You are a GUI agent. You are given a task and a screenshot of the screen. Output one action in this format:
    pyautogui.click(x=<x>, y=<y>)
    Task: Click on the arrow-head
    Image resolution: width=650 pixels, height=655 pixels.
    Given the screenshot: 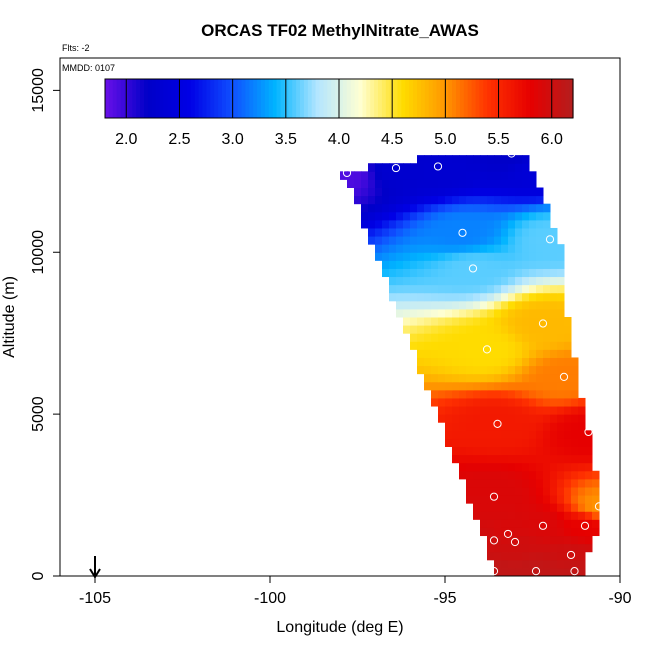 What is the action you would take?
    pyautogui.click(x=95, y=573)
    